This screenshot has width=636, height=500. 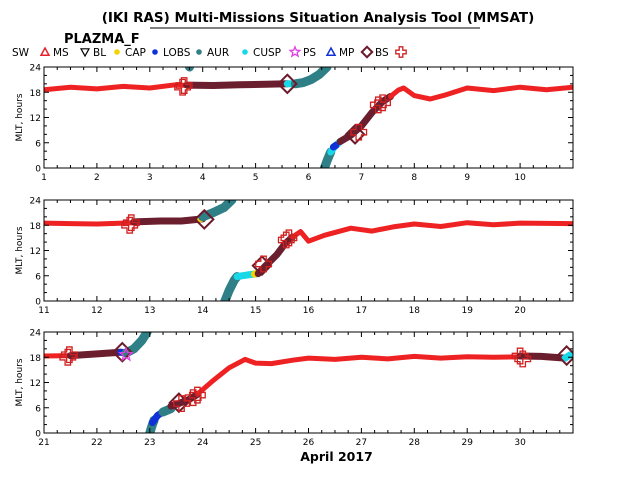 What do you see at coordinates (203, 178) in the screenshot?
I see `x-tick-label: 4` at bounding box center [203, 178].